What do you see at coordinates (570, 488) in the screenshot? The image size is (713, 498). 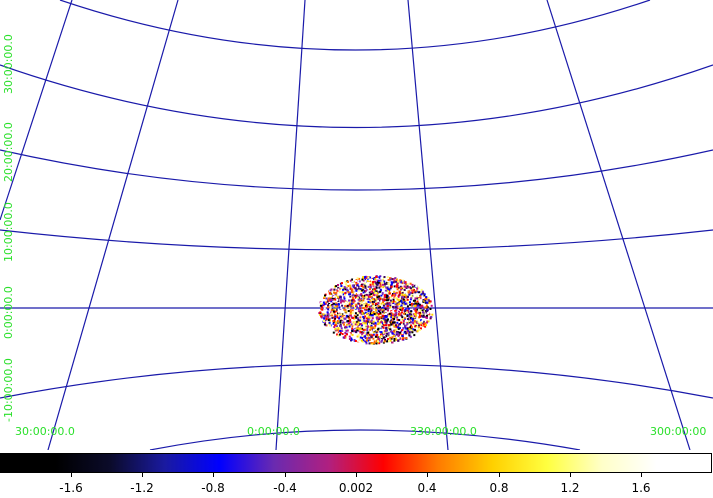 I see `colorbar-tick-label: 1.2` at bounding box center [570, 488].